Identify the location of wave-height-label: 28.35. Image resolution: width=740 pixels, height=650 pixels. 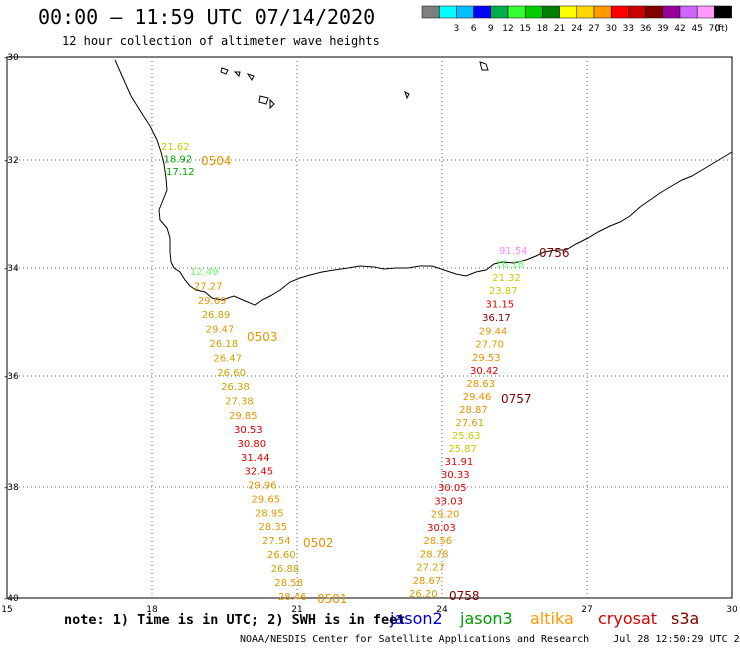
(273, 527).